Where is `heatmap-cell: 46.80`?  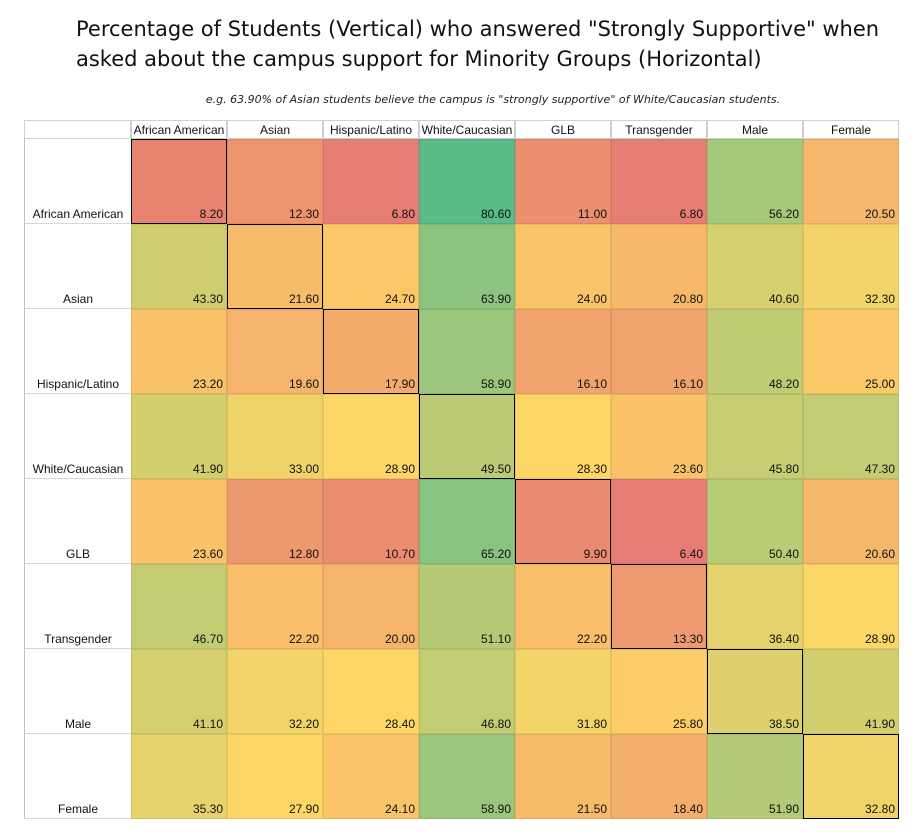
heatmap-cell: 46.80 is located at coordinates (467, 691).